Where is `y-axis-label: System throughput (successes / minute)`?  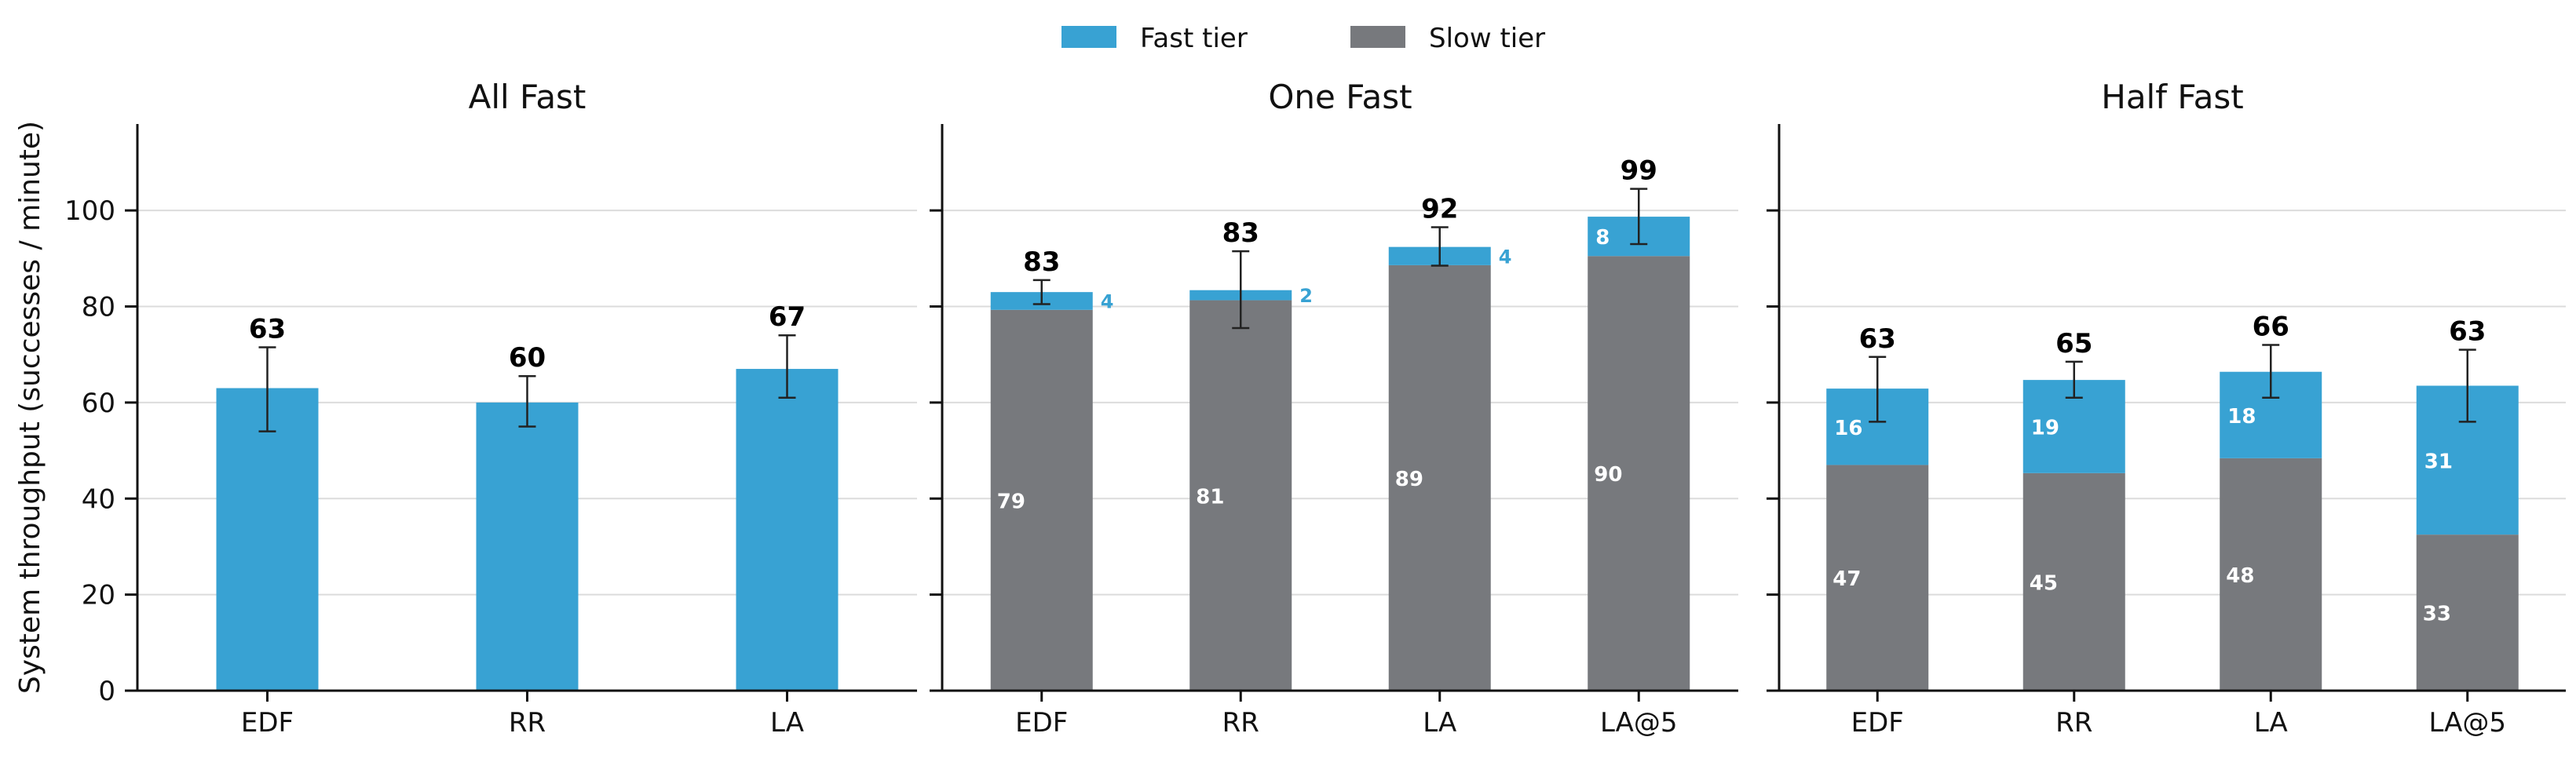 y-axis-label: System throughput (successes / minute) is located at coordinates (30, 407).